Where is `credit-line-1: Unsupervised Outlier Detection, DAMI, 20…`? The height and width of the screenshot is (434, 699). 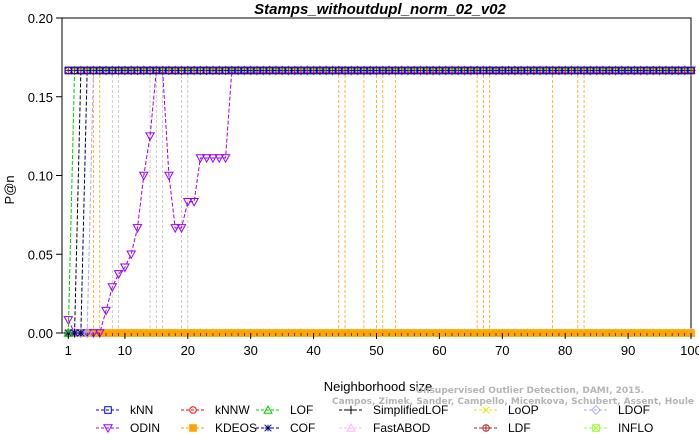
credit-line-1: Unsupervised Outlier Detection, DAMI, 20… is located at coordinates (530, 391).